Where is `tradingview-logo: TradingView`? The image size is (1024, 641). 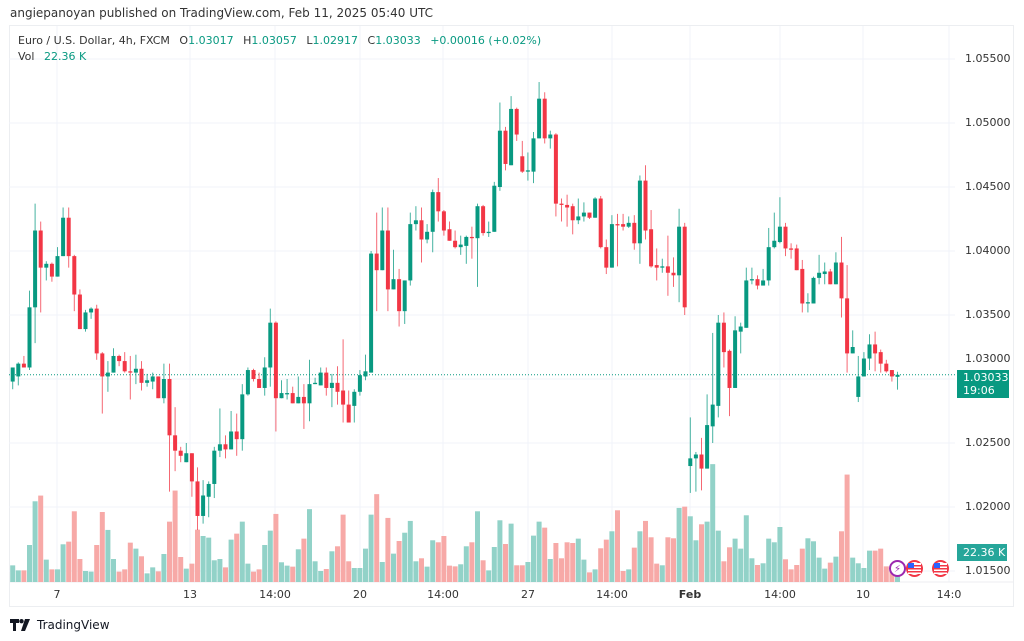 tradingview-logo: TradingView is located at coordinates (60, 625).